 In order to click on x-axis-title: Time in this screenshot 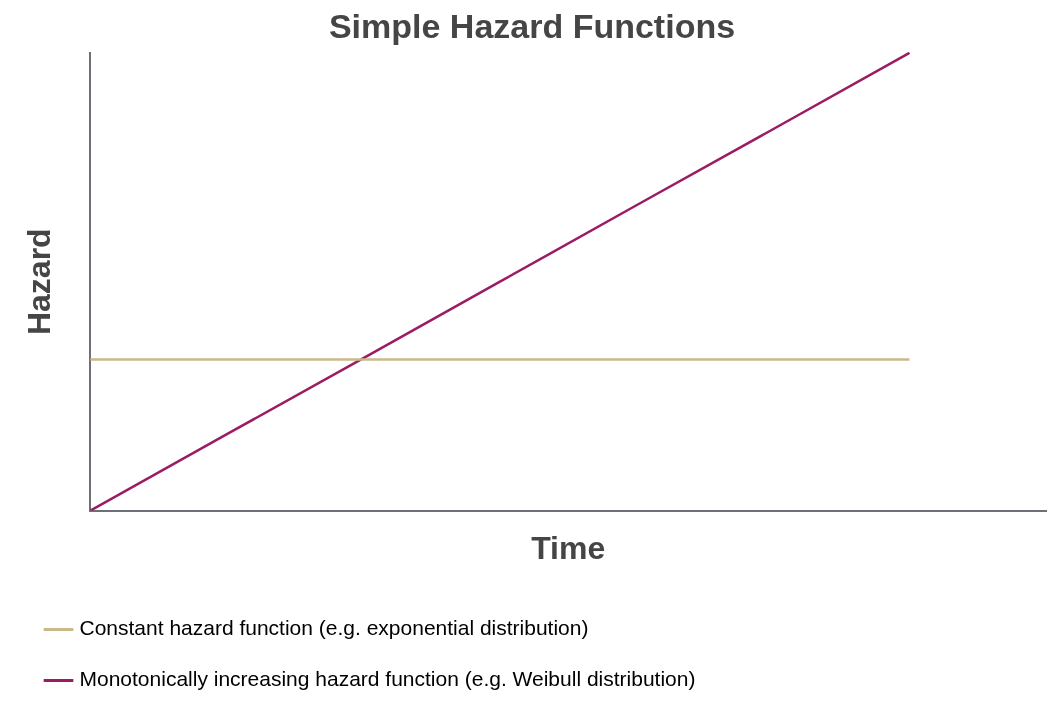, I will do `click(568, 547)`.